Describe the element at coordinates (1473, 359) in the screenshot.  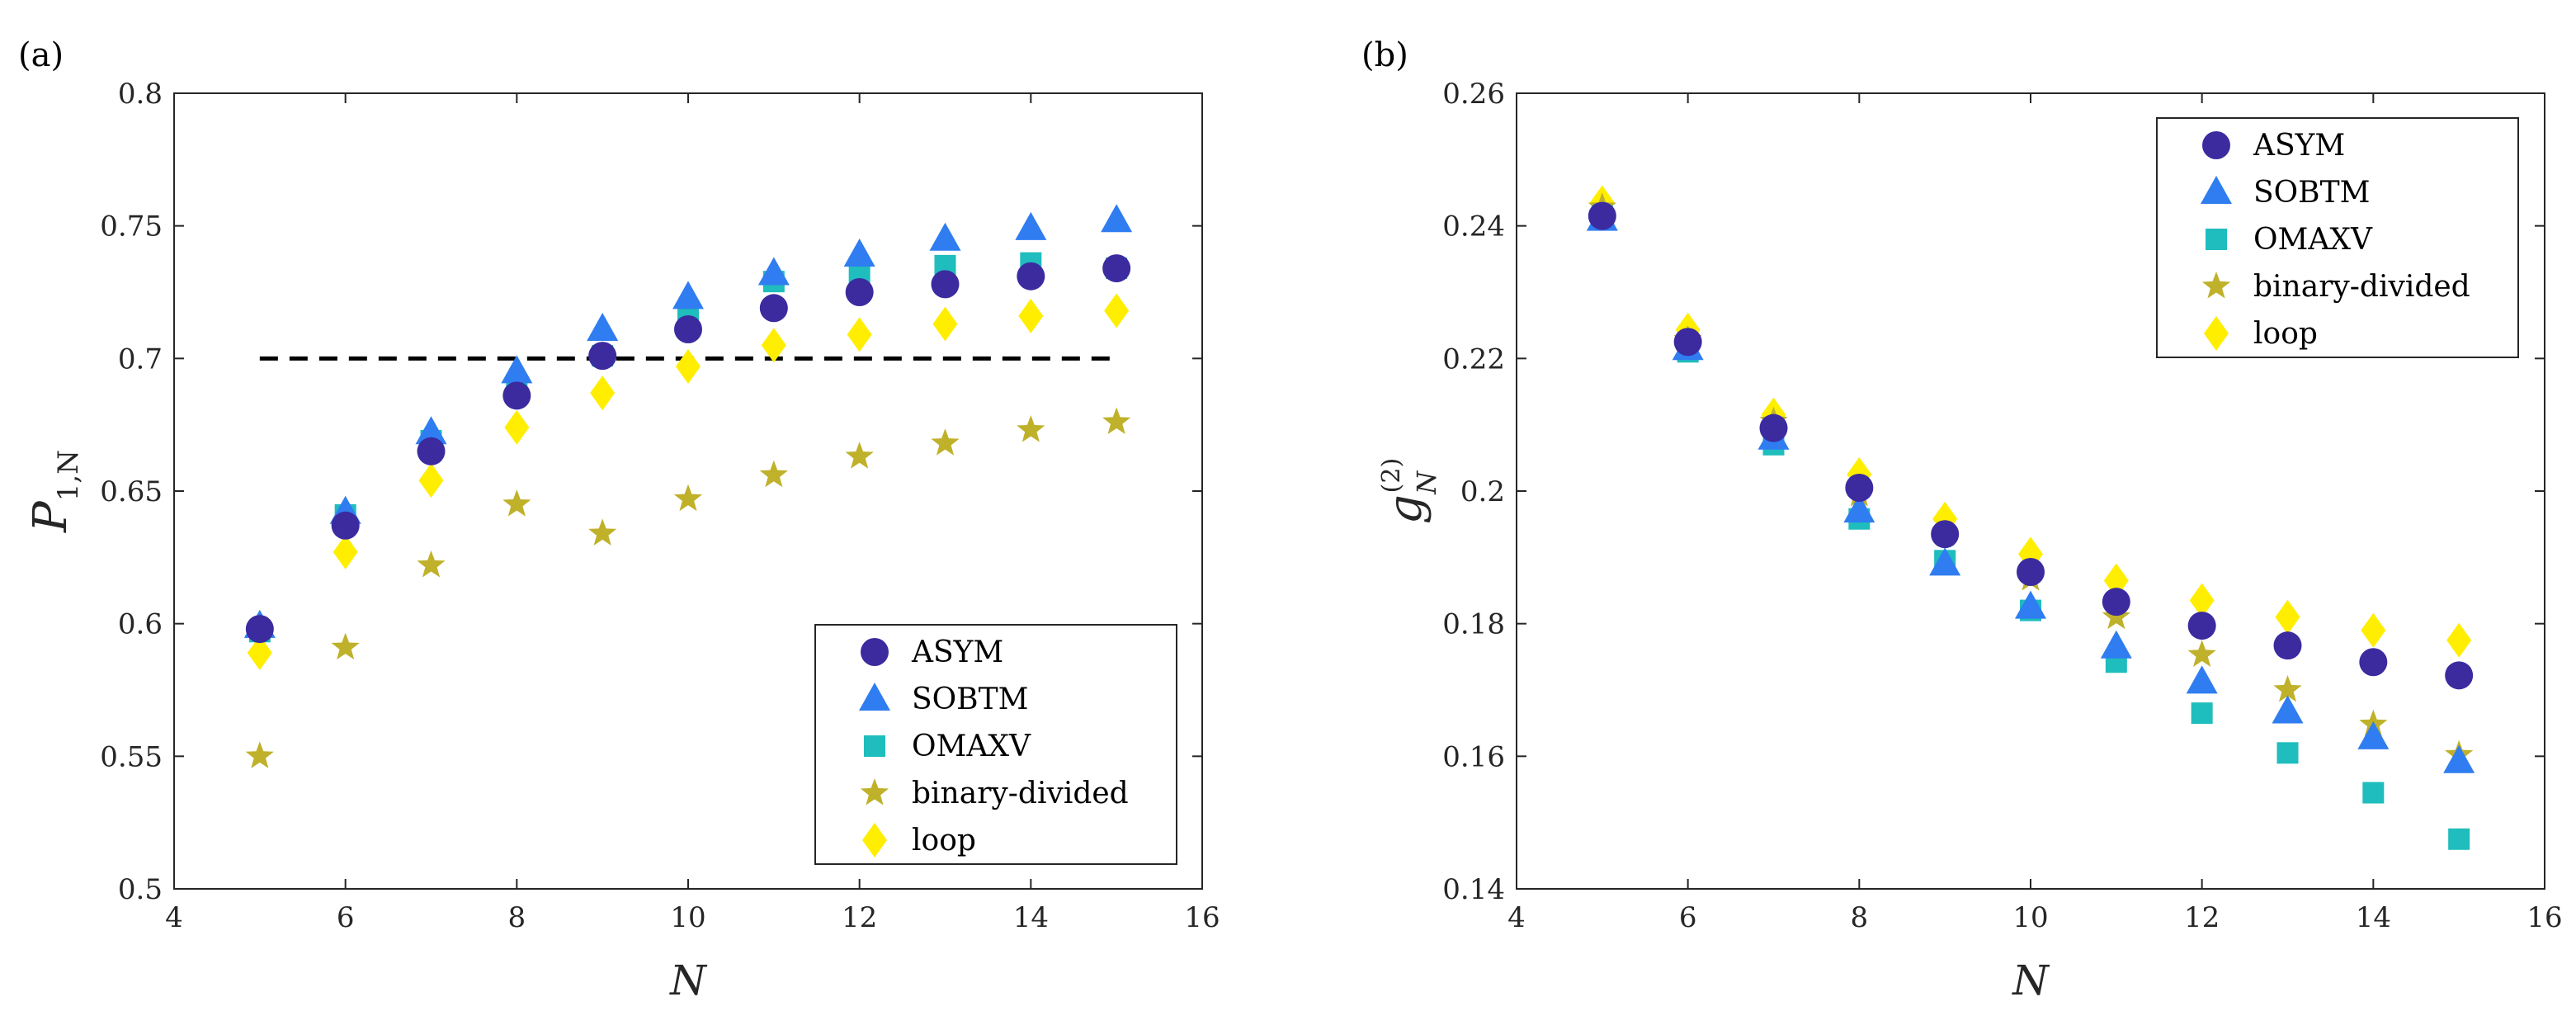
I see `panel-b-ytick-label: 0.22` at that location.